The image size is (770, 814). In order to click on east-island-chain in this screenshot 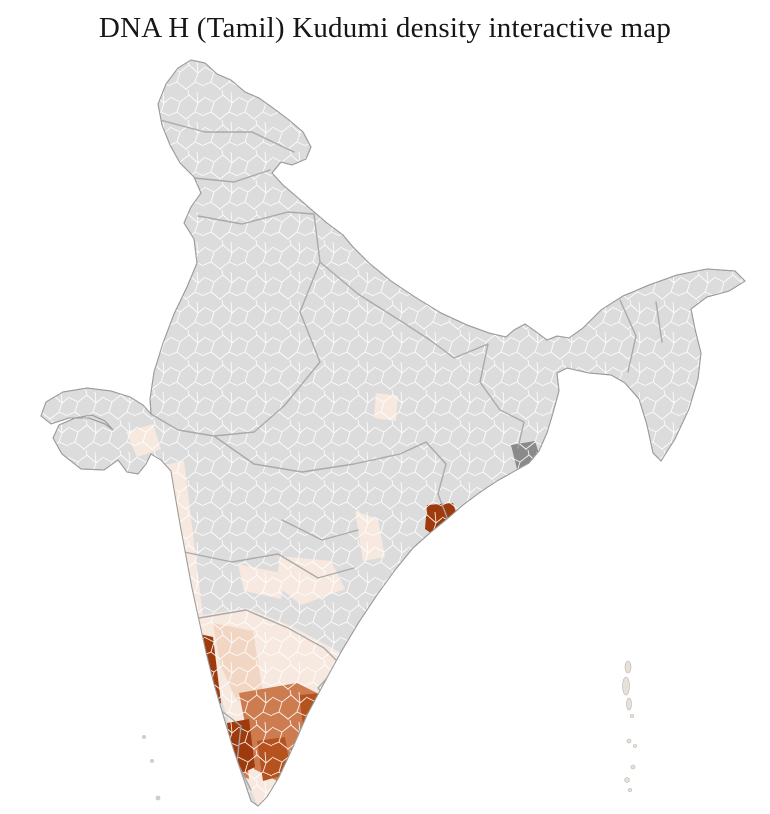, I will do `click(629, 726)`.